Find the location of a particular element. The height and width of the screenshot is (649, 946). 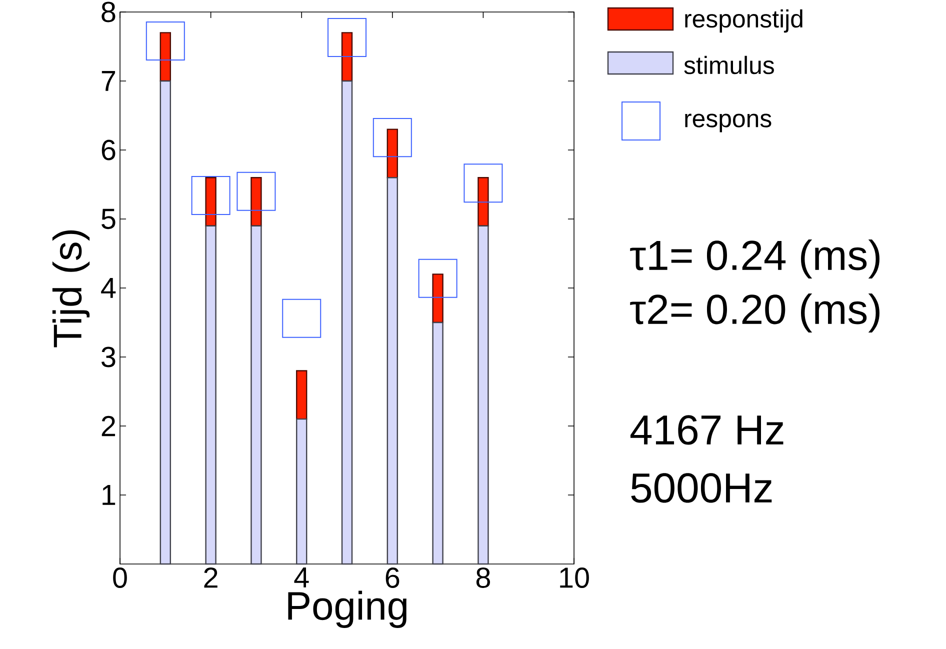

legend-label: stimulus is located at coordinates (729, 65).